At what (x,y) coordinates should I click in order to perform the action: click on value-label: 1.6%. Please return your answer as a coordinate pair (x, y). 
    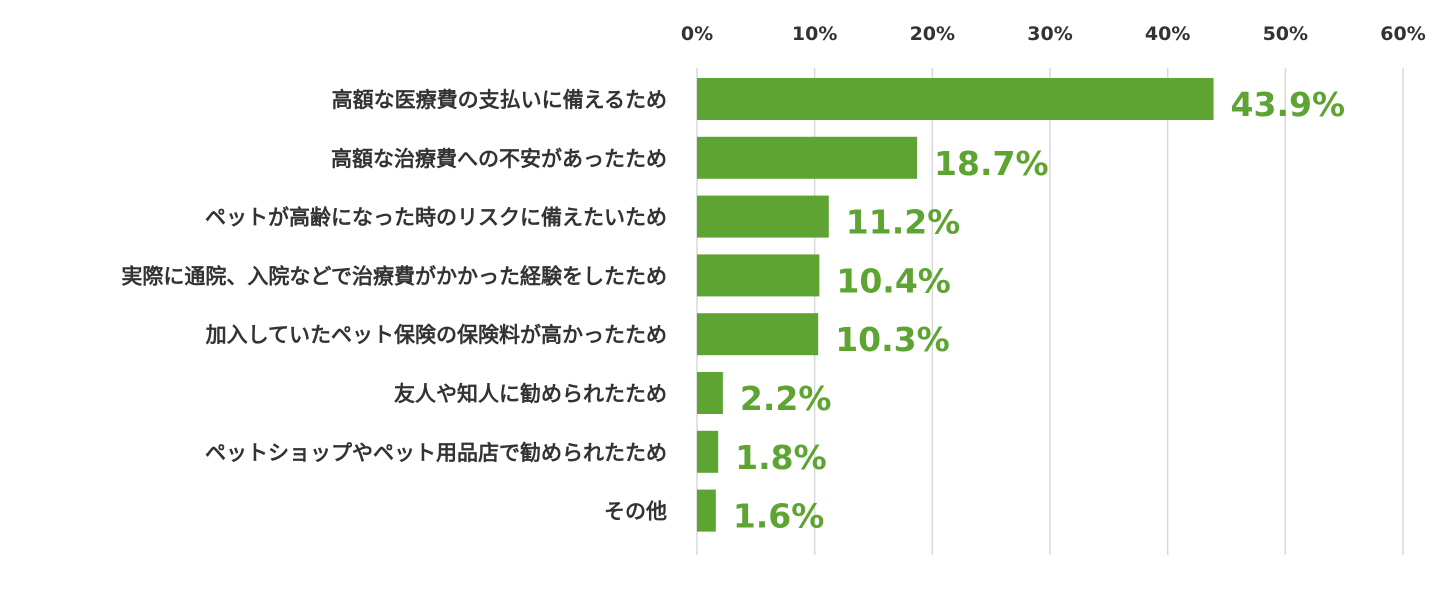
    Looking at the image, I should click on (779, 516).